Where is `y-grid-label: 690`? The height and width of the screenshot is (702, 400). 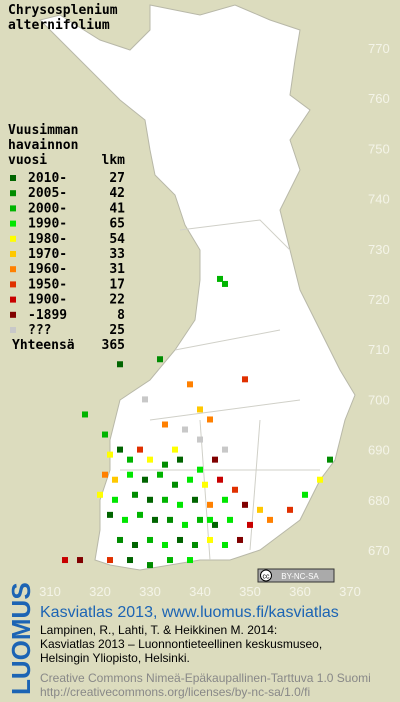
y-grid-label: 690 is located at coordinates (379, 450).